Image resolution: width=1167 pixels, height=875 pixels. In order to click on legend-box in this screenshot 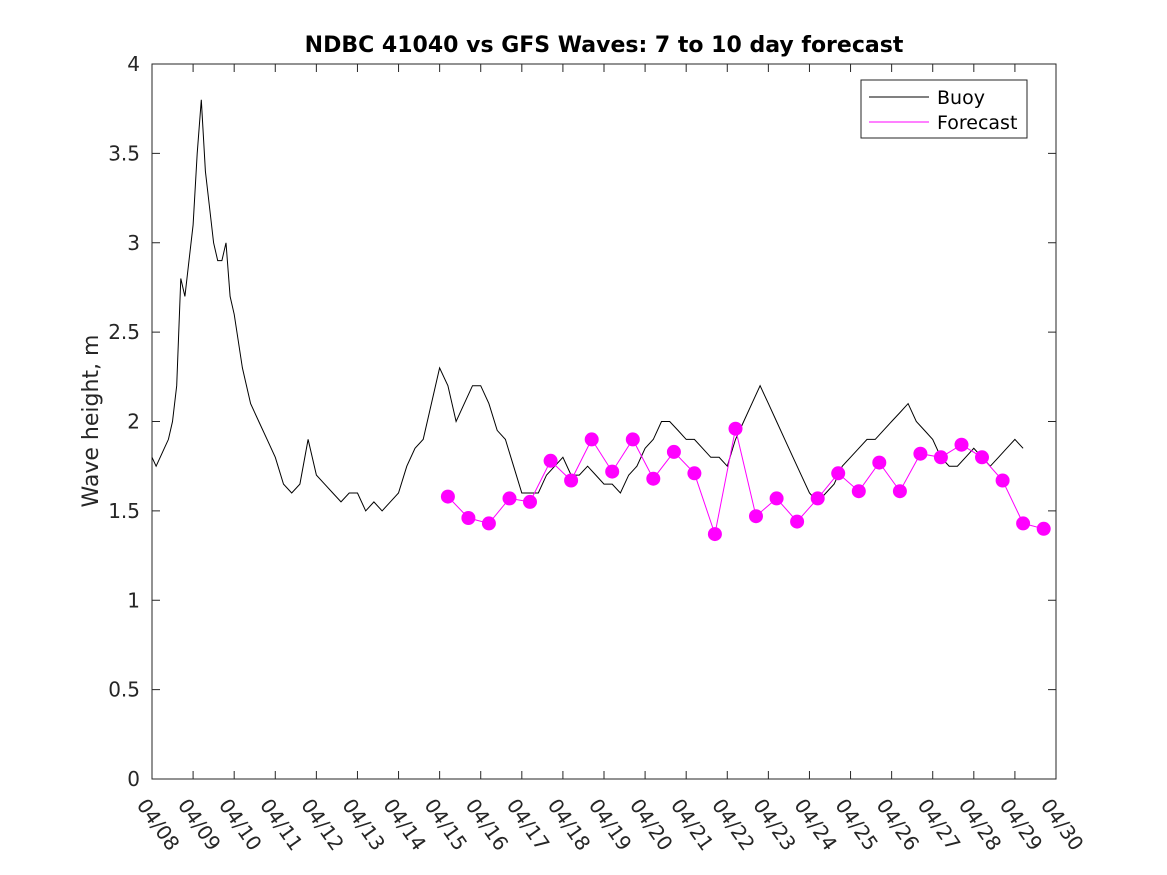, I will do `click(944, 109)`.